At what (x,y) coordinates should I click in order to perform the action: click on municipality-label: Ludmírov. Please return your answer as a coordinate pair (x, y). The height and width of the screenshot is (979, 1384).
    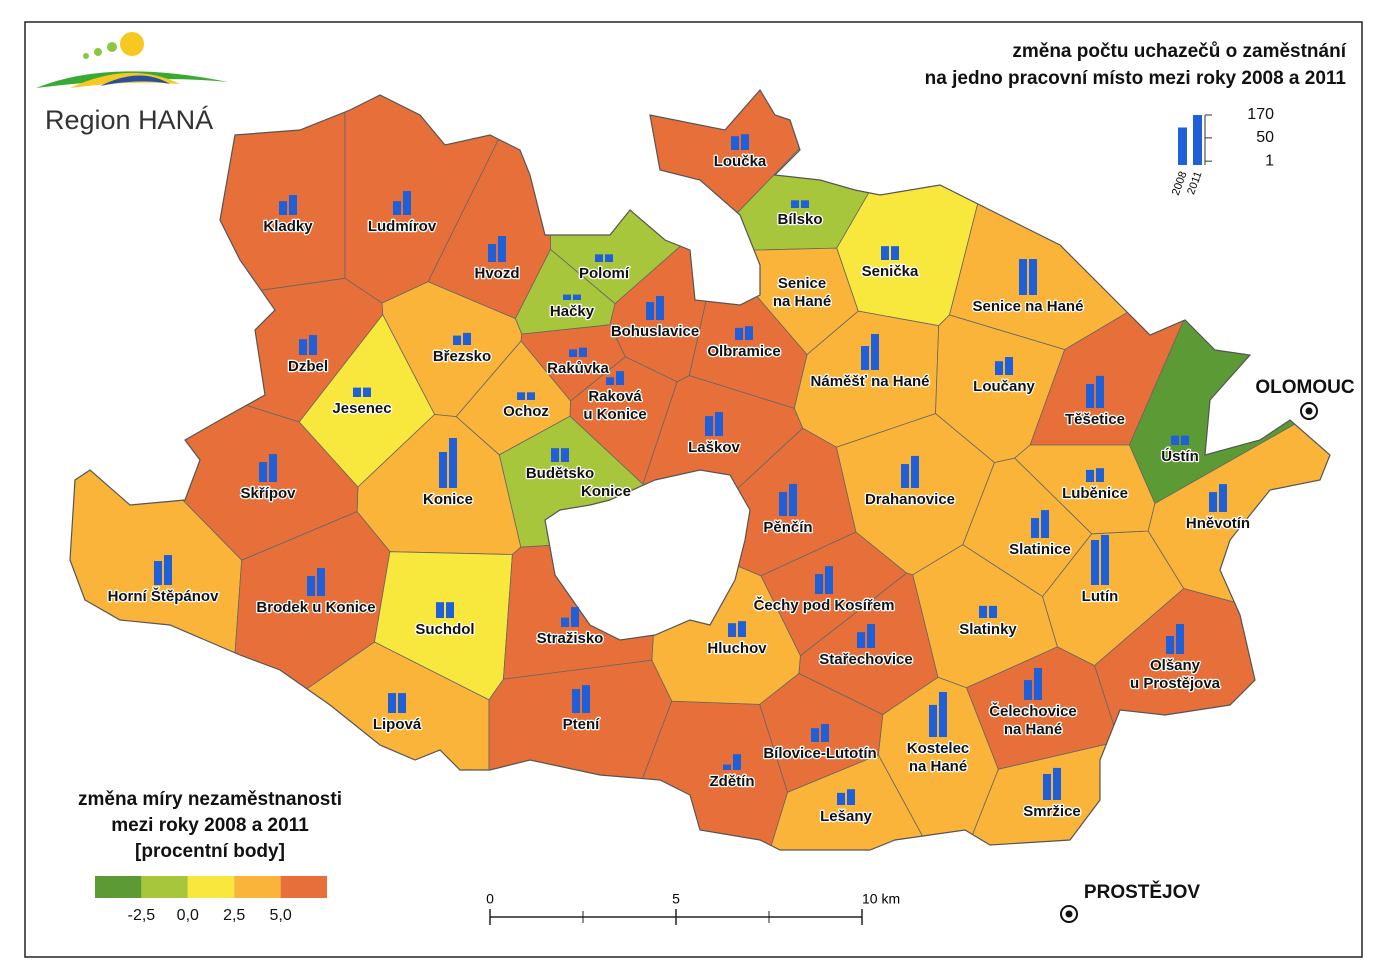
    Looking at the image, I should click on (402, 226).